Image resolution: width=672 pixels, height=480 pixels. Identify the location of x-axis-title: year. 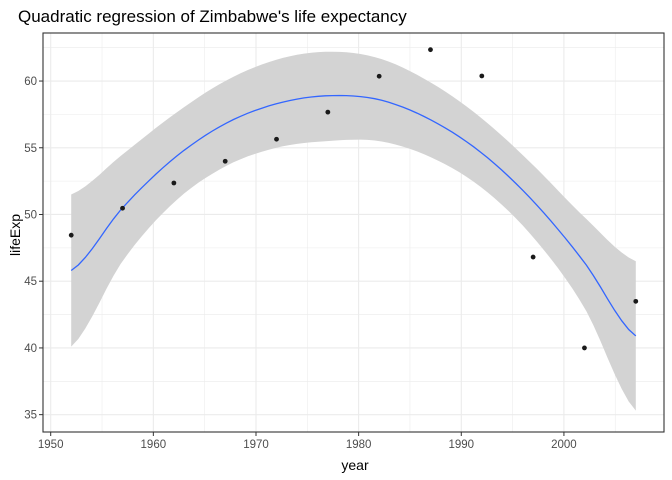
(355, 465).